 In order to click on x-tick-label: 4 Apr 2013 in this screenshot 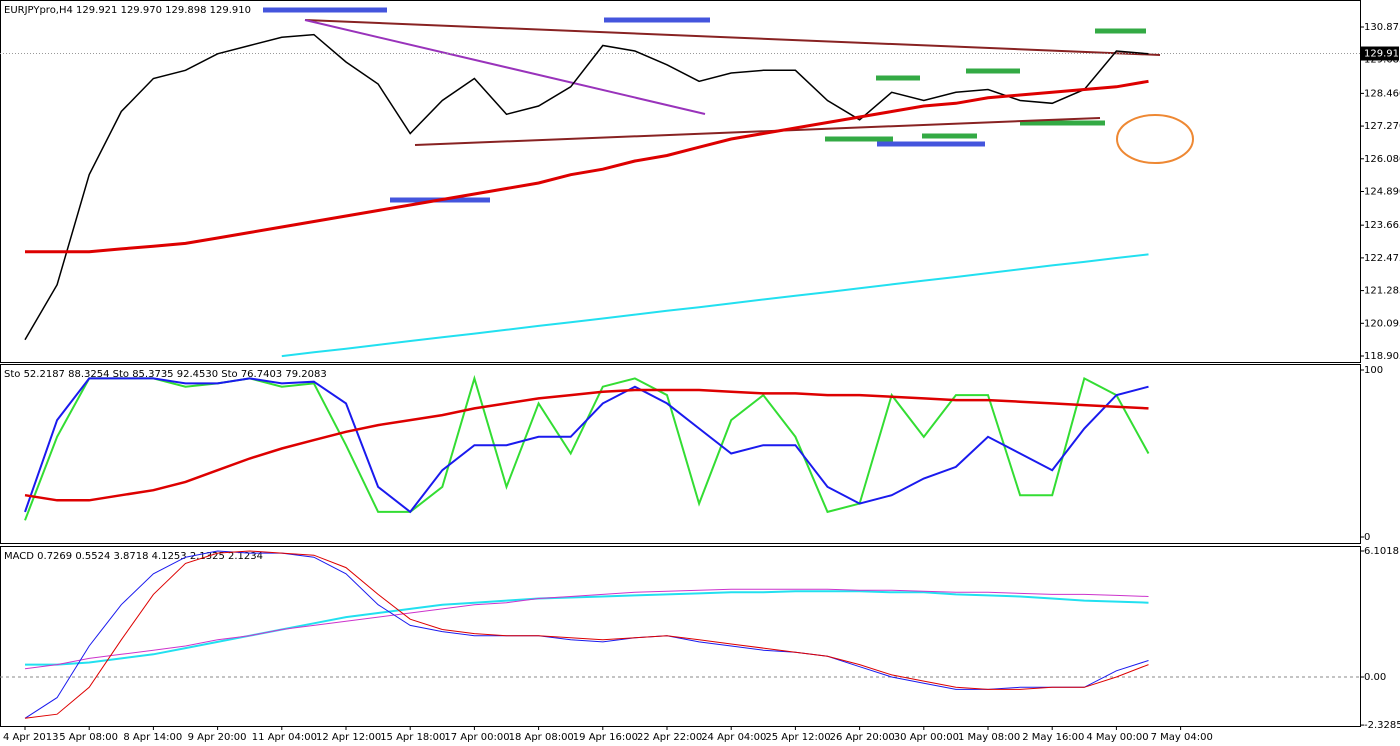, I will do `click(30, 737)`.